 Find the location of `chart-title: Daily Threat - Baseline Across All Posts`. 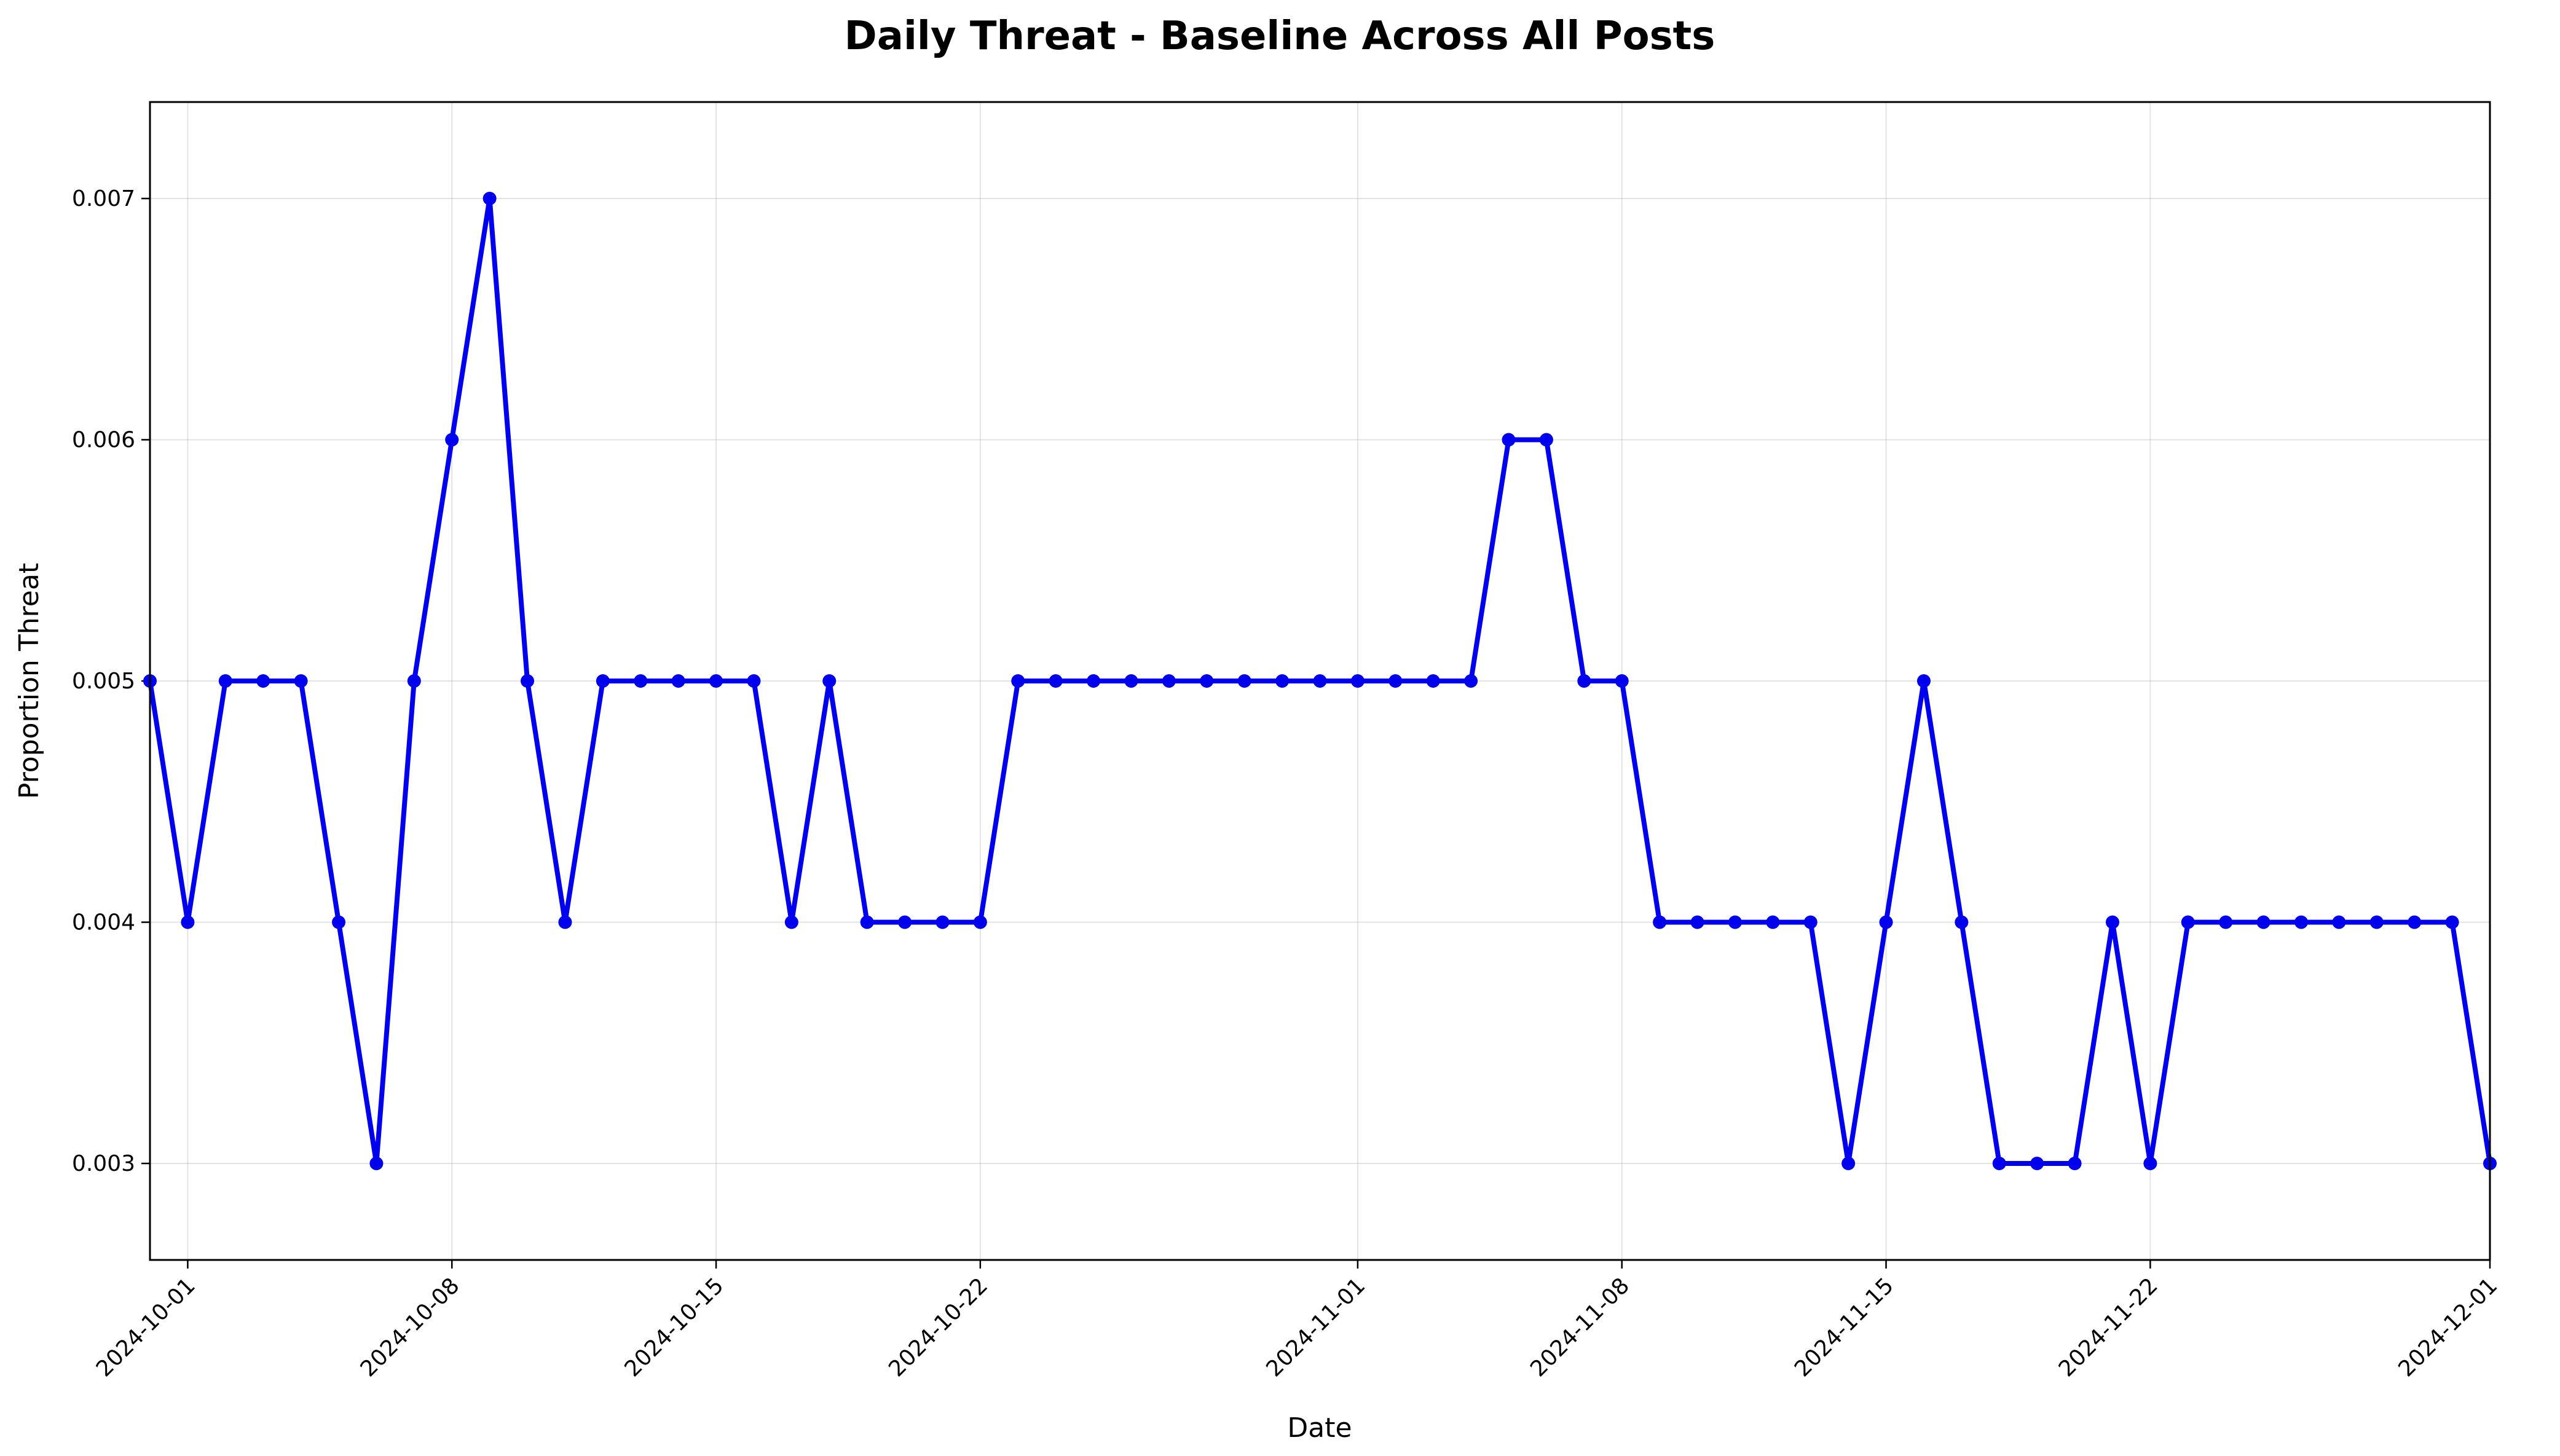

chart-title: Daily Threat - Baseline Across All Posts is located at coordinates (1280, 36).